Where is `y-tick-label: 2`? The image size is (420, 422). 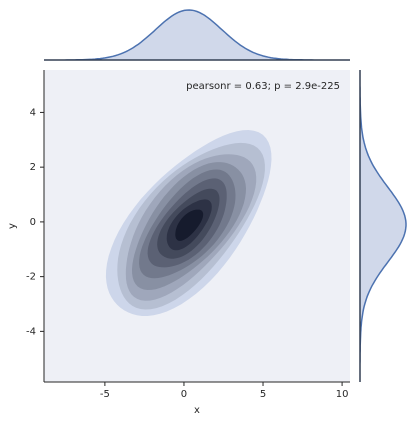
y-tick-label: 2 is located at coordinates (33, 167).